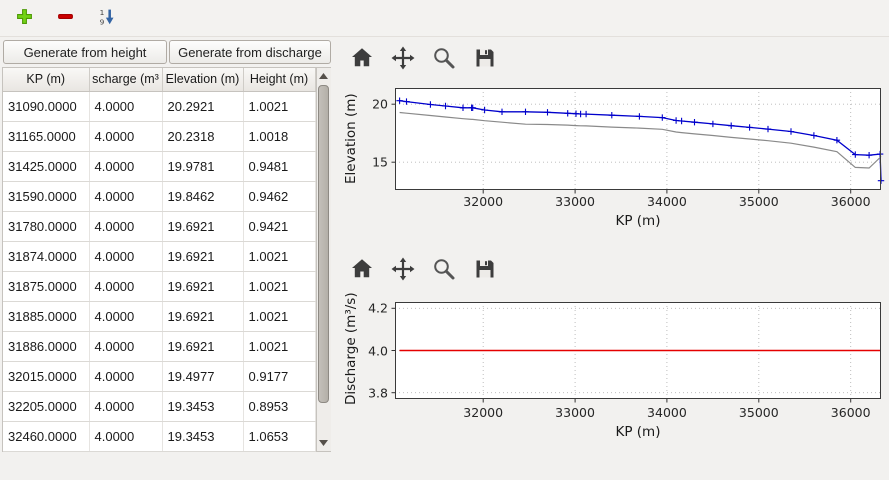 This screenshot has height=480, width=889. What do you see at coordinates (46, 406) in the screenshot?
I see `table-cell: 32205.0000` at bounding box center [46, 406].